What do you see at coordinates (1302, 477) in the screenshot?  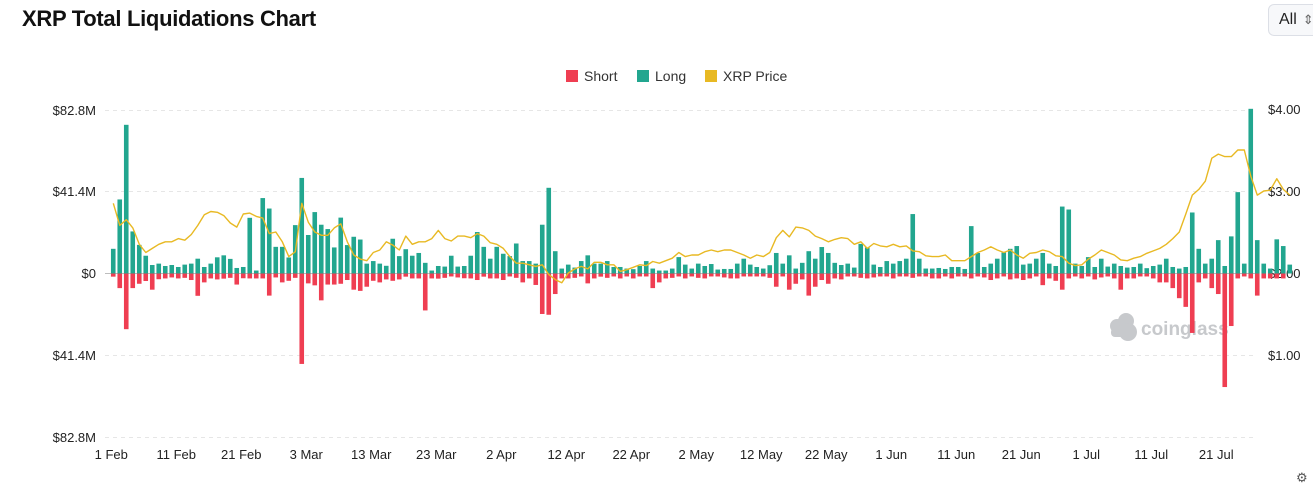 I see `gear-icon: ⚙` at bounding box center [1302, 477].